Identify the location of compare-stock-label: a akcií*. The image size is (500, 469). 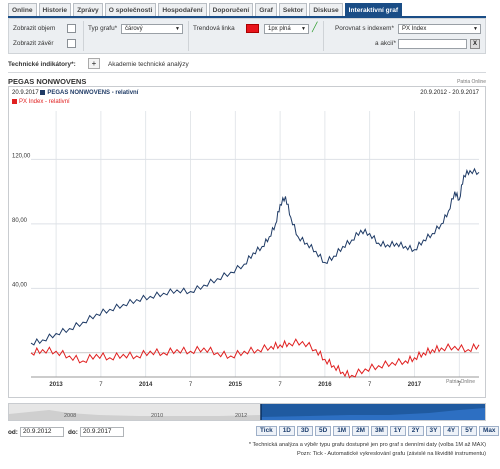
(385, 43).